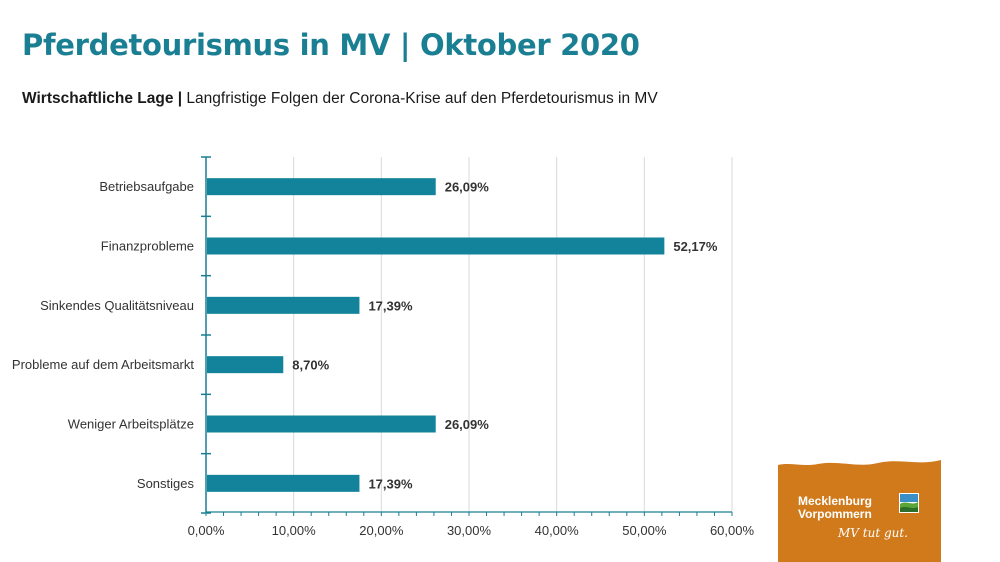 The width and height of the screenshot is (1000, 562). I want to click on logo-line2: Vorpommern, so click(835, 514).